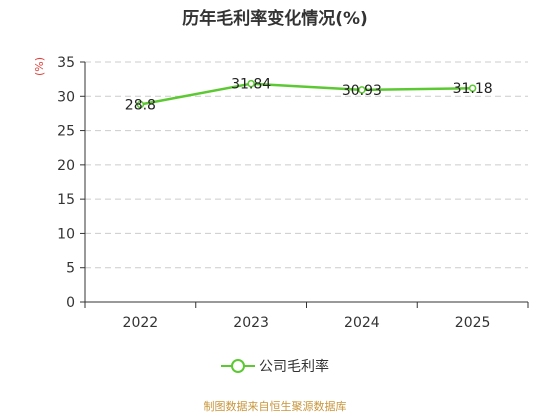 The image size is (550, 414). I want to click on y-tick-label: 30, so click(66, 97).